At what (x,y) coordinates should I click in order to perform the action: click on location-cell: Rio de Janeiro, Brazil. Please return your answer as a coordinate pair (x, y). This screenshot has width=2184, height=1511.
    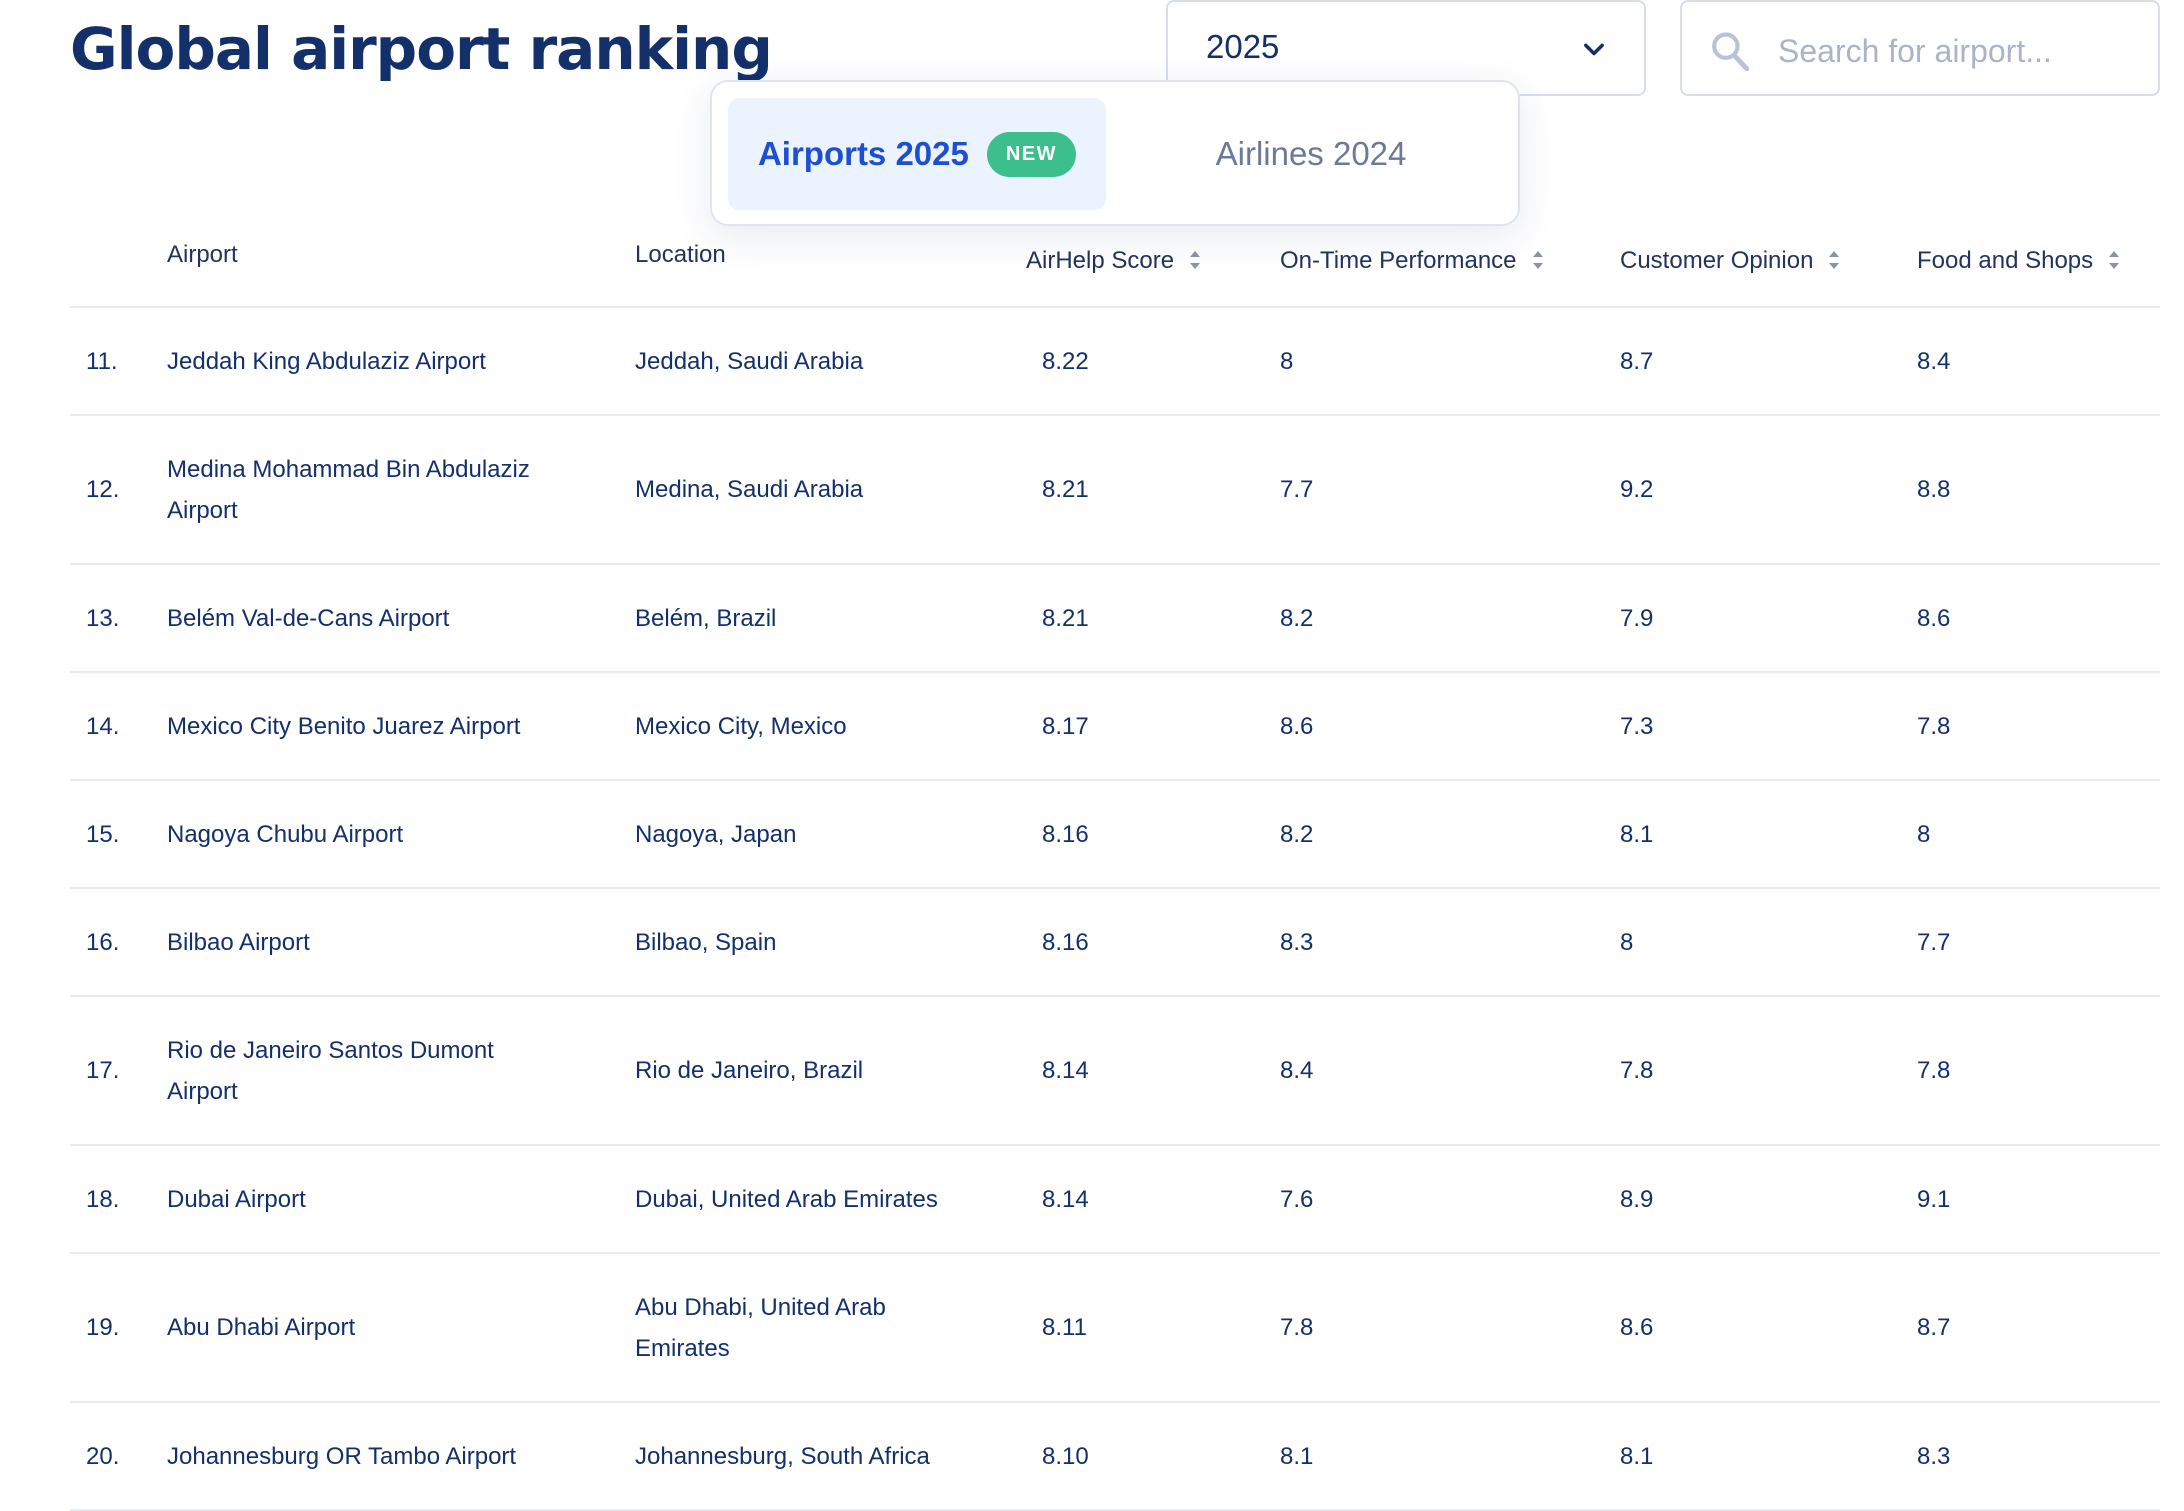
    Looking at the image, I should click on (830, 1071).